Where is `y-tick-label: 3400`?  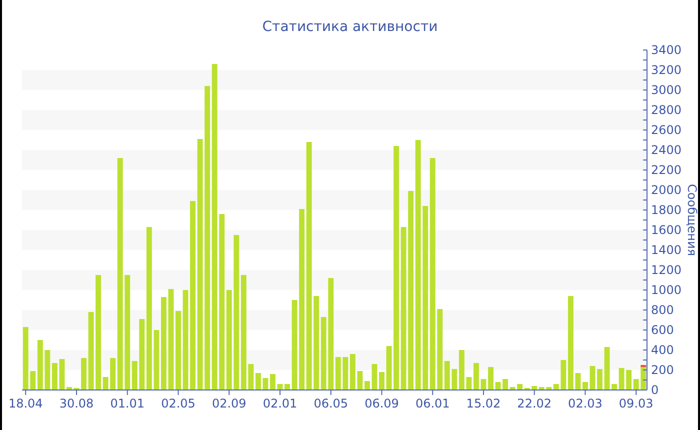 y-tick-label: 3400 is located at coordinates (666, 49).